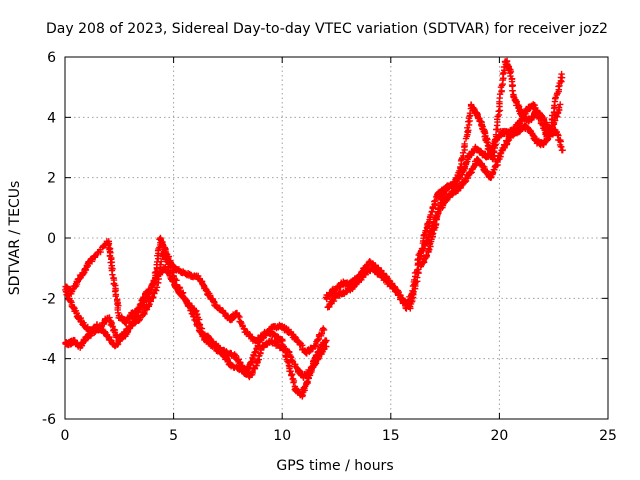 The width and height of the screenshot is (640, 480). What do you see at coordinates (195, 295) in the screenshot?
I see `series-track-c` at bounding box center [195, 295].